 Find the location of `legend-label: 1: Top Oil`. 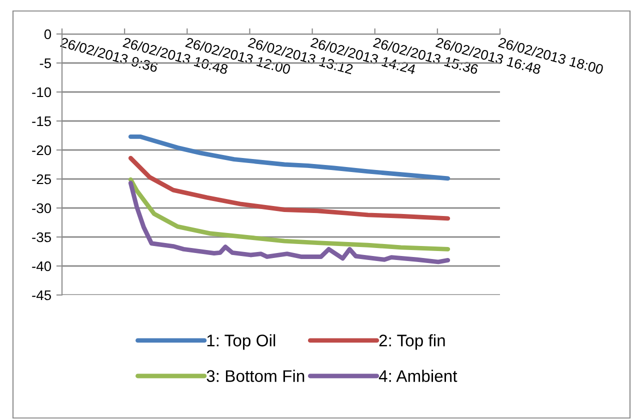

legend-label: 1: Top Oil is located at coordinates (241, 342).